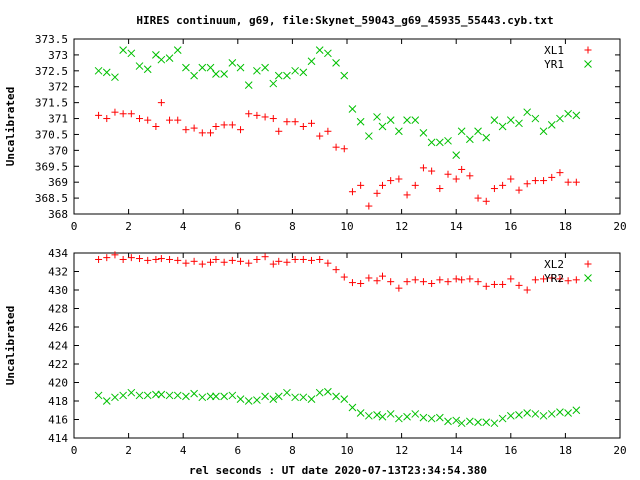 The height and width of the screenshot is (480, 640). I want to click on x-tick-label: 18, so click(565, 450).